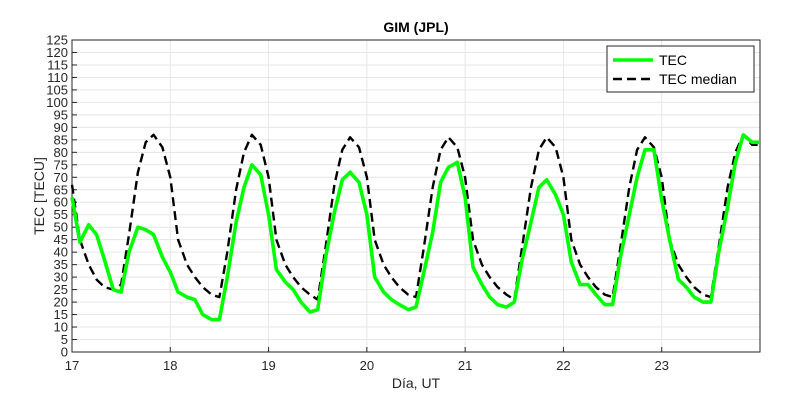 Image resolution: width=800 pixels, height=400 pixels. Describe the element at coordinates (57, 89) in the screenshot. I see `y-tick-label: 105` at that location.